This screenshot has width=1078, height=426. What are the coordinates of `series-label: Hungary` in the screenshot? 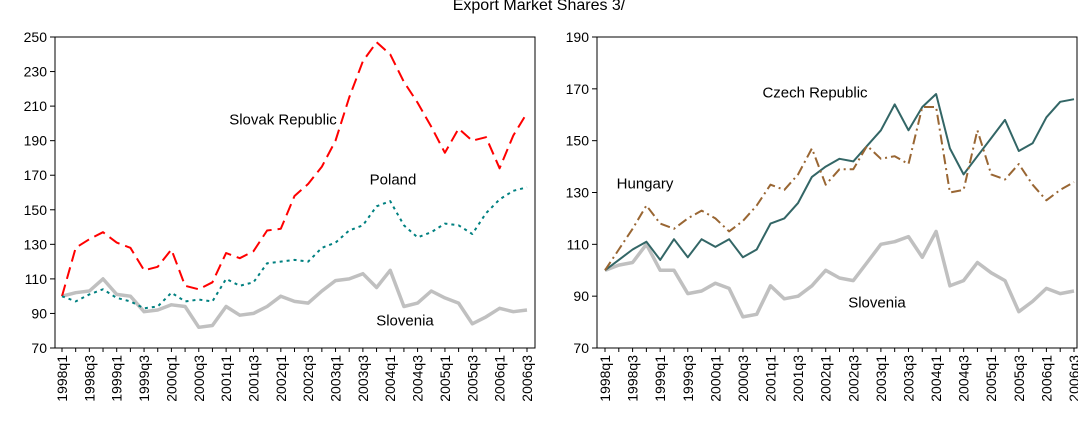 It's located at (645, 184).